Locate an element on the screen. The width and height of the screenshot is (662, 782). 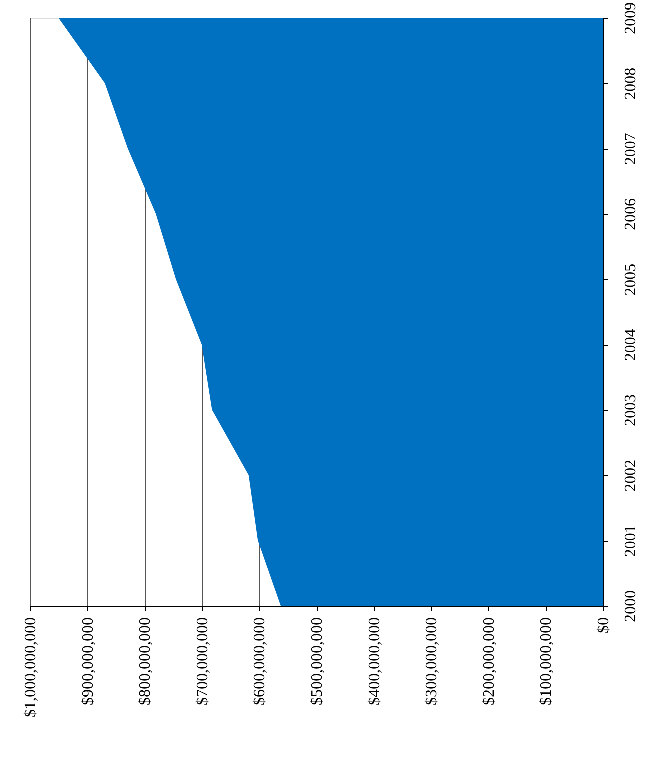
y-tick-label: 2002 is located at coordinates (631, 476).